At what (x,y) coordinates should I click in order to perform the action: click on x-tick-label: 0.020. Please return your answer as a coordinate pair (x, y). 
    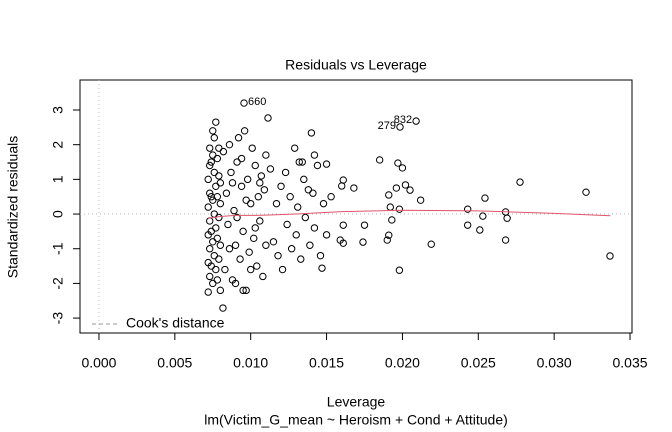
    Looking at the image, I should click on (402, 363).